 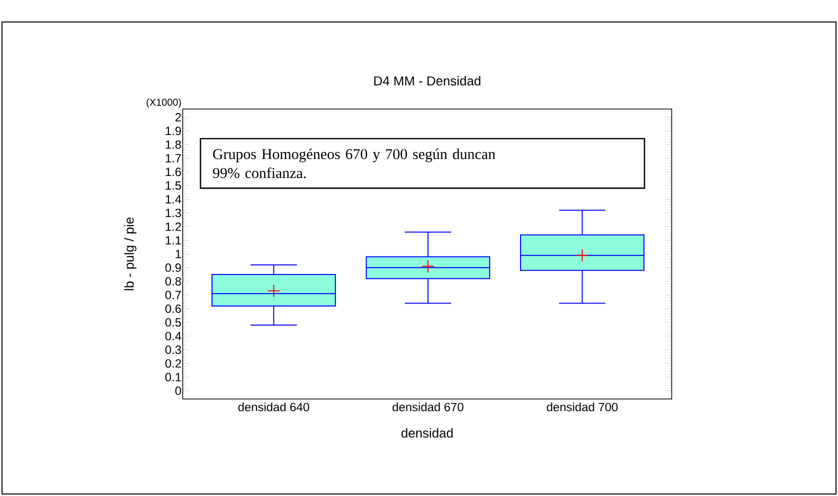 I want to click on text: (X1000), so click(x=163, y=103).